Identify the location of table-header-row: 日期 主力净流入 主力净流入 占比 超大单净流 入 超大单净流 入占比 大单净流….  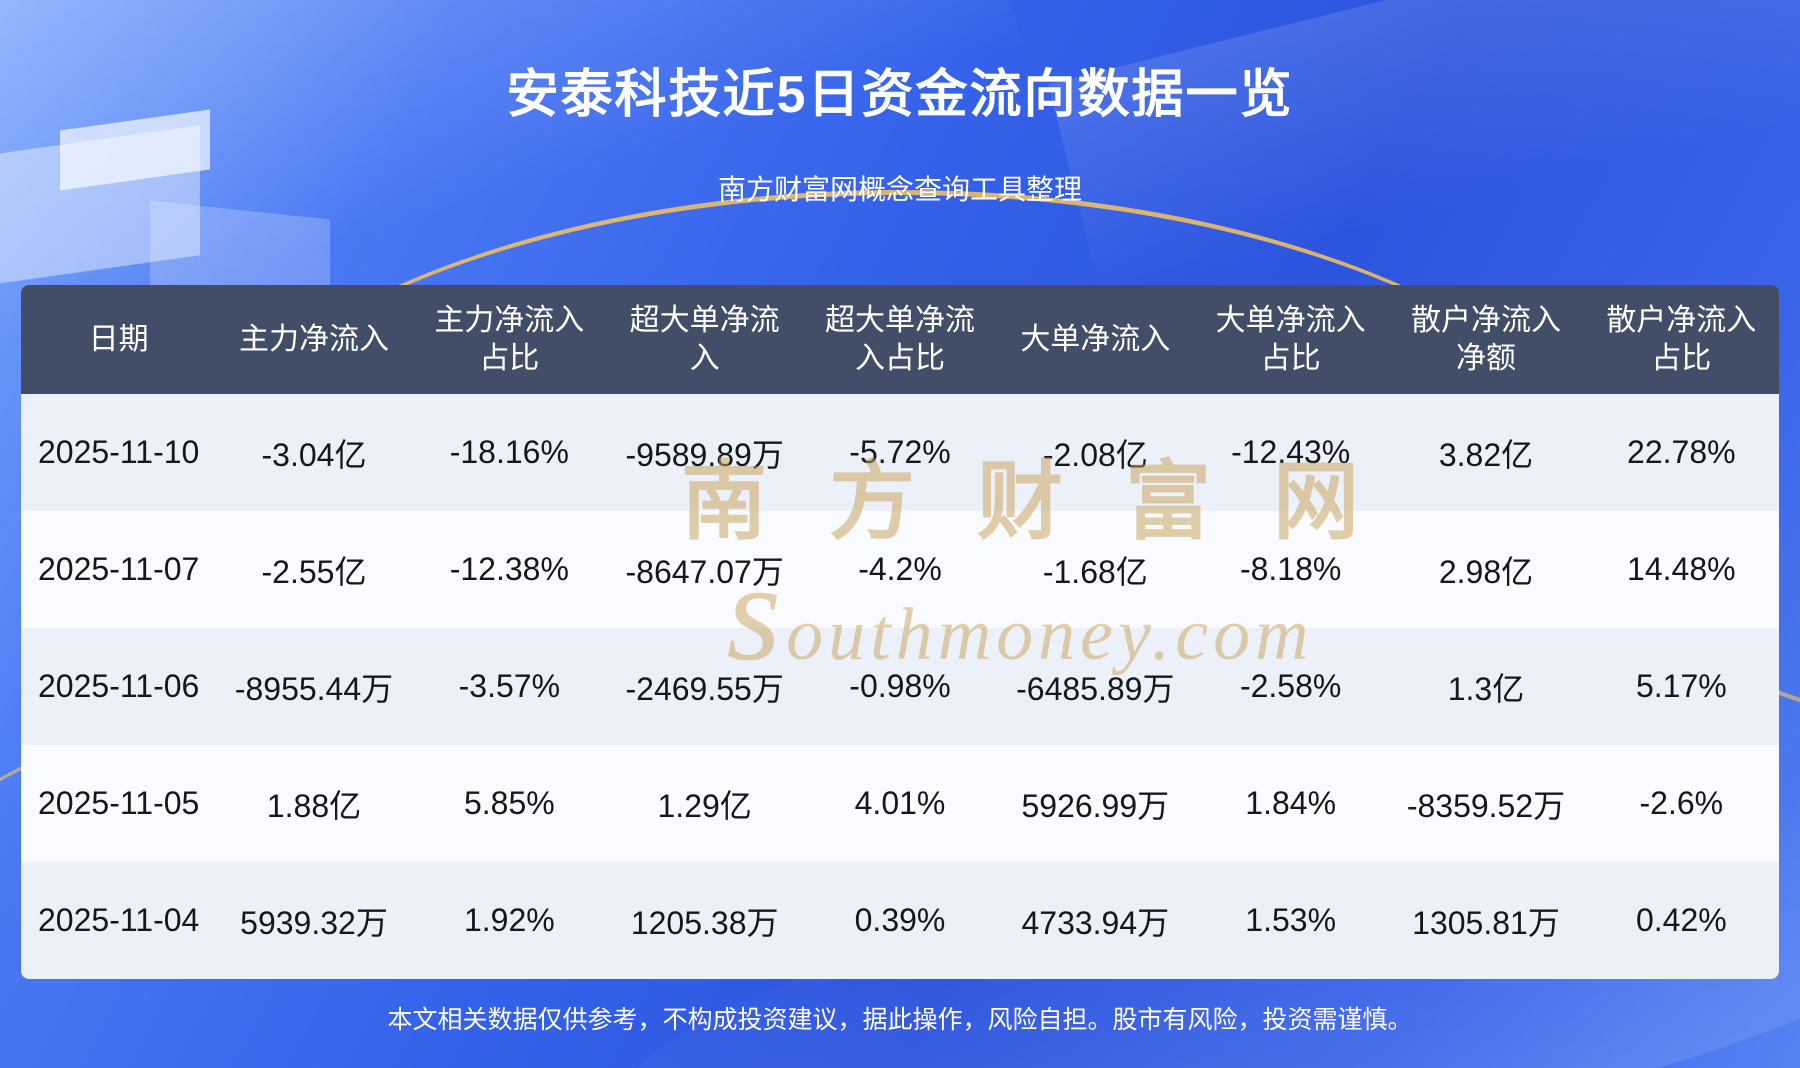
(900, 339).